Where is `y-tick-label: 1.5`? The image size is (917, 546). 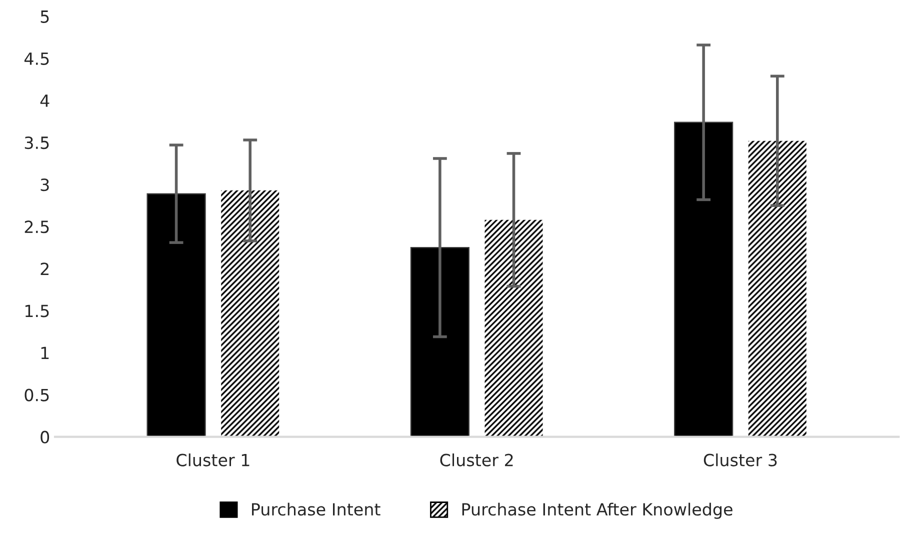
y-tick-label: 1.5 is located at coordinates (37, 311).